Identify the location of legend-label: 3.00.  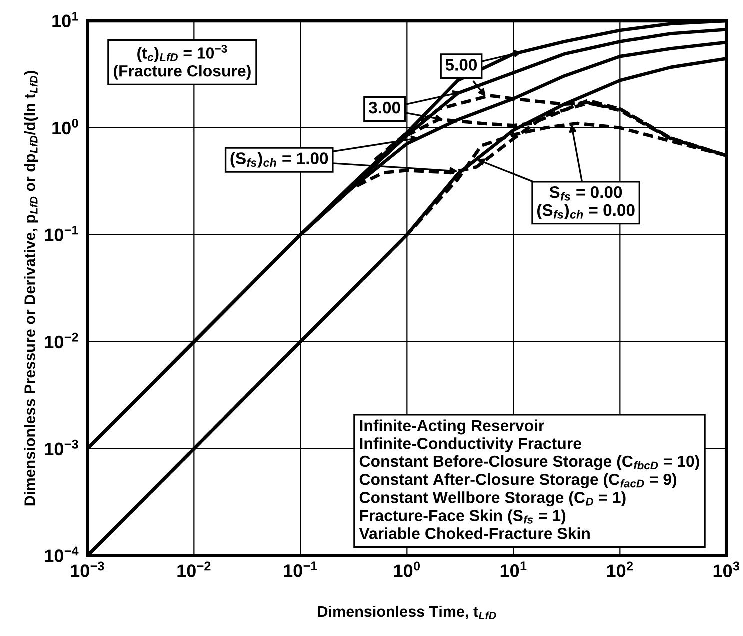
(384, 108).